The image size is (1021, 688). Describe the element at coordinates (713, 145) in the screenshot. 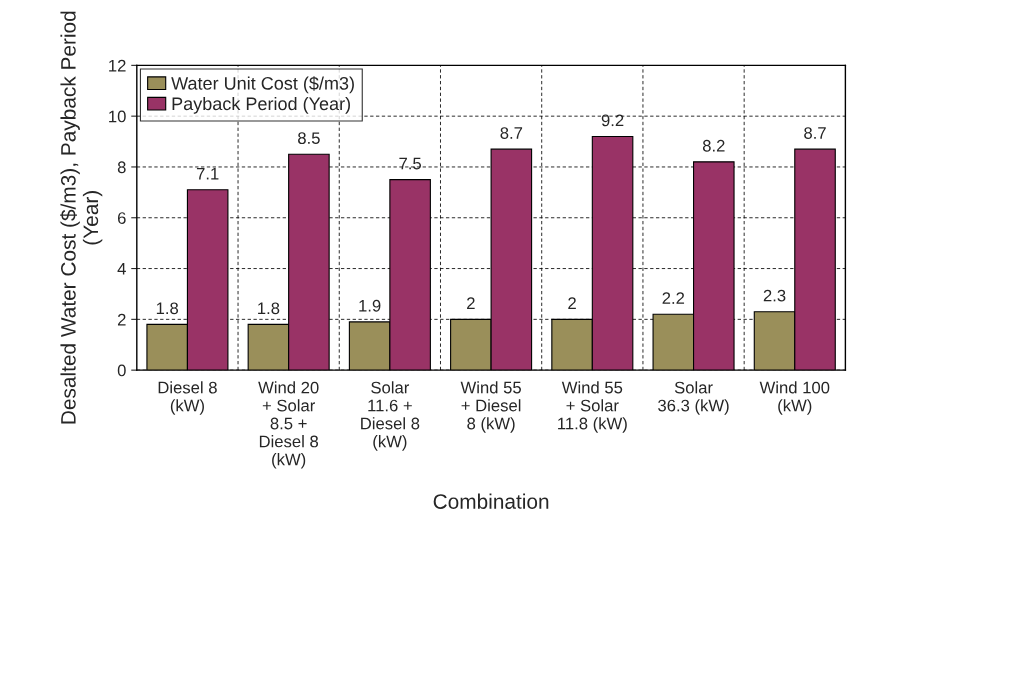

I see `data-label: 8.2` at that location.